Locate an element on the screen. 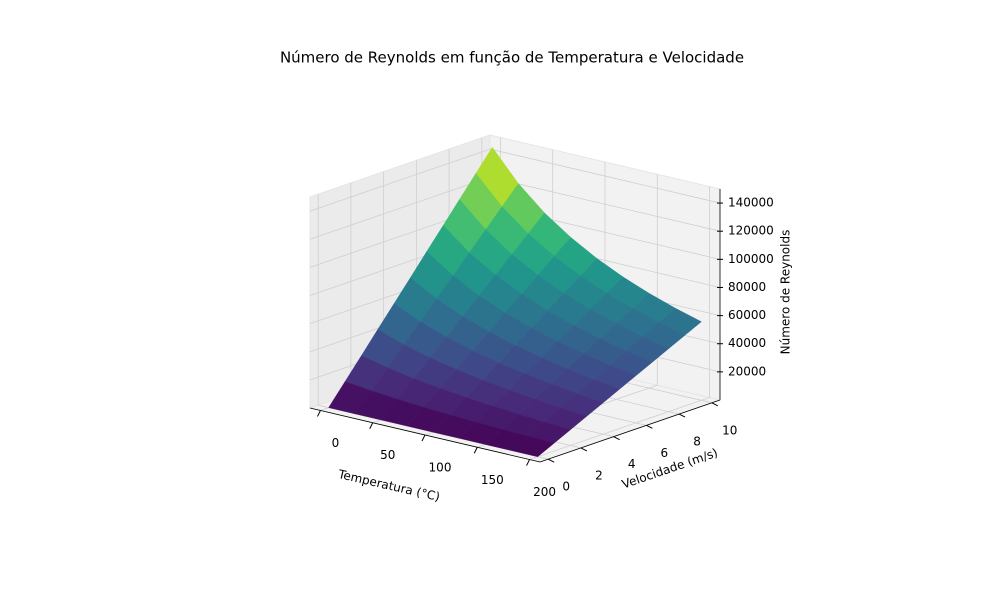 This screenshot has width=1000, height=600. x-tick-label: 0 is located at coordinates (336, 443).